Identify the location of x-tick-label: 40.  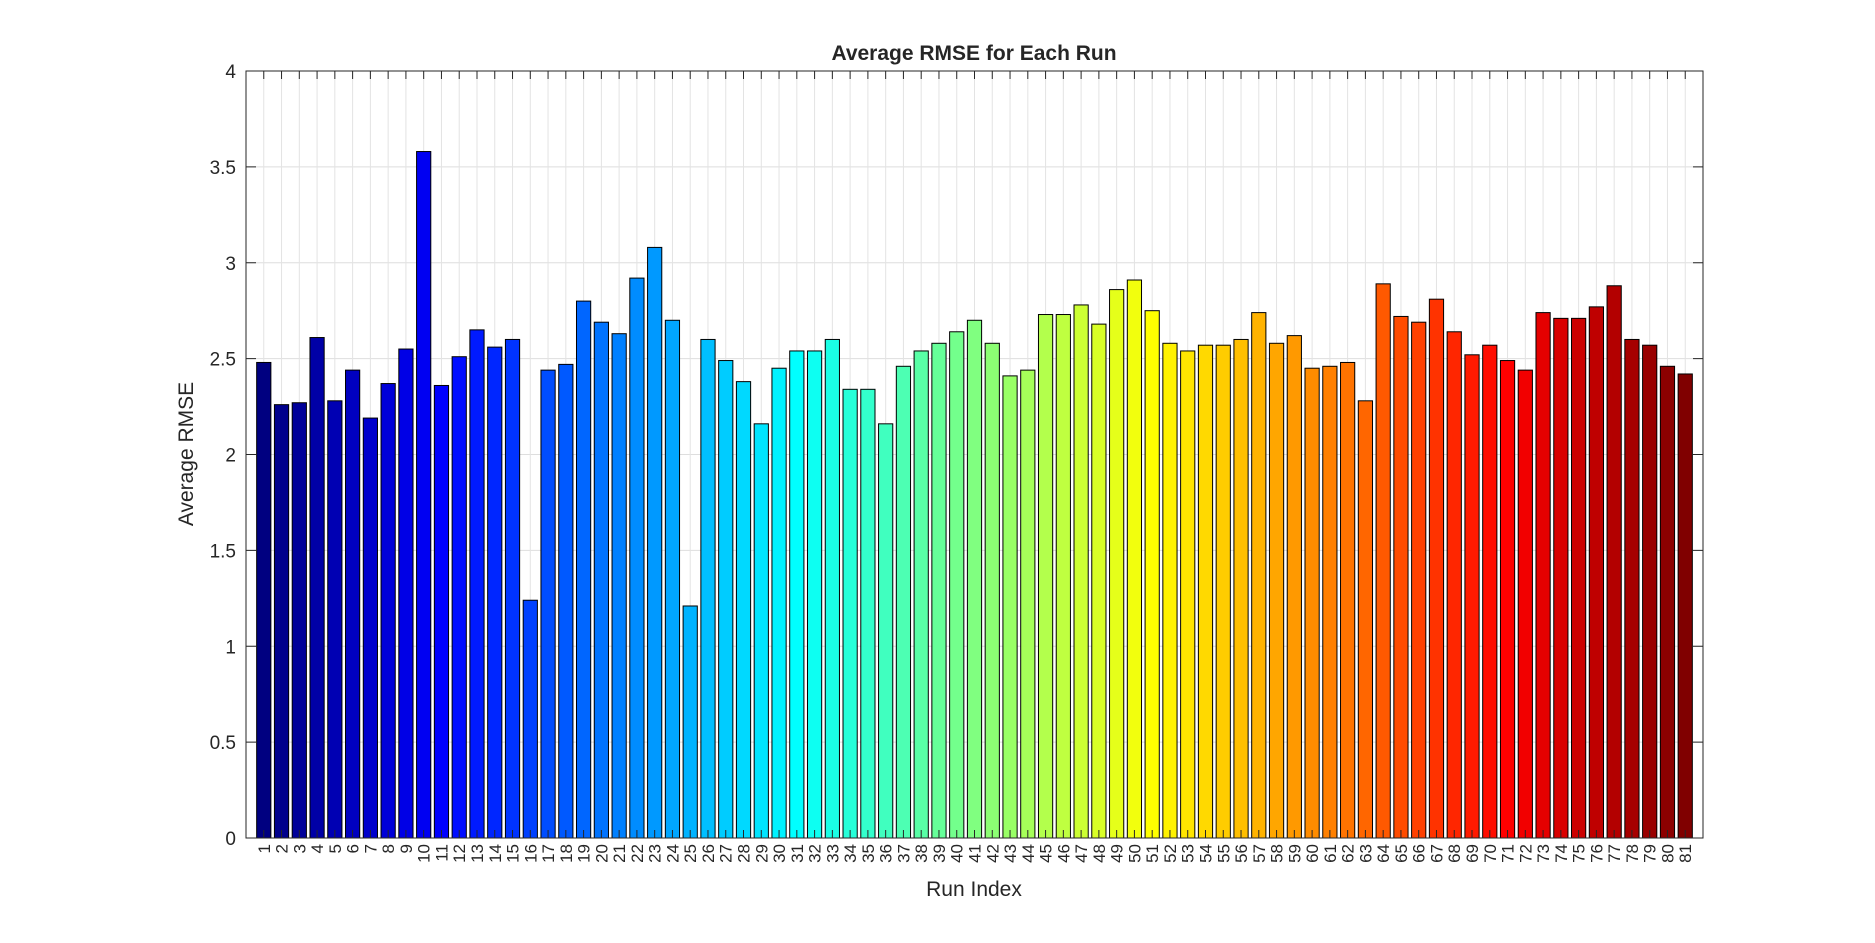
(957, 853).